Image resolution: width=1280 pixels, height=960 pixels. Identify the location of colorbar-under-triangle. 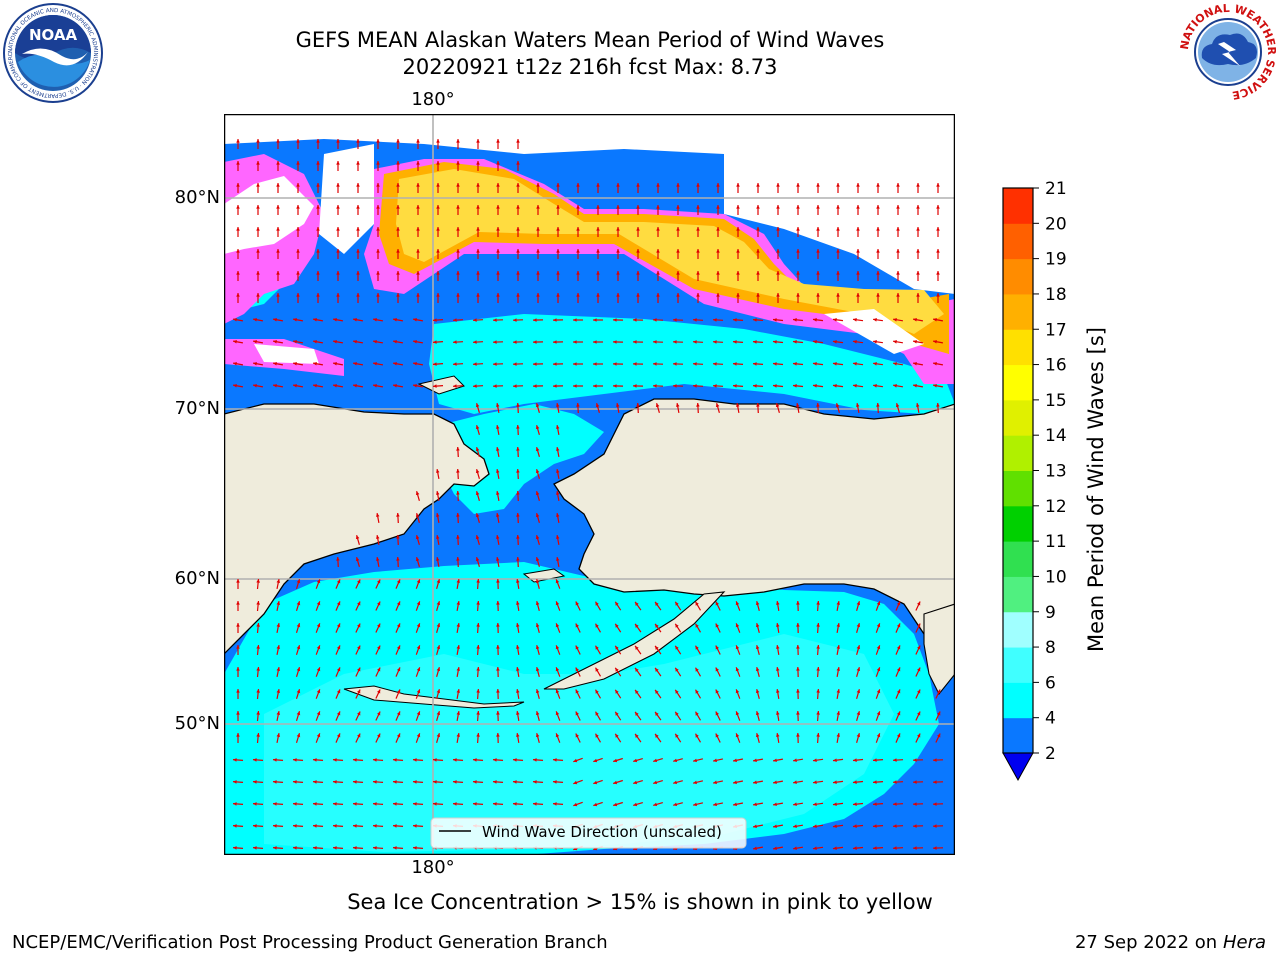
(1018, 767).